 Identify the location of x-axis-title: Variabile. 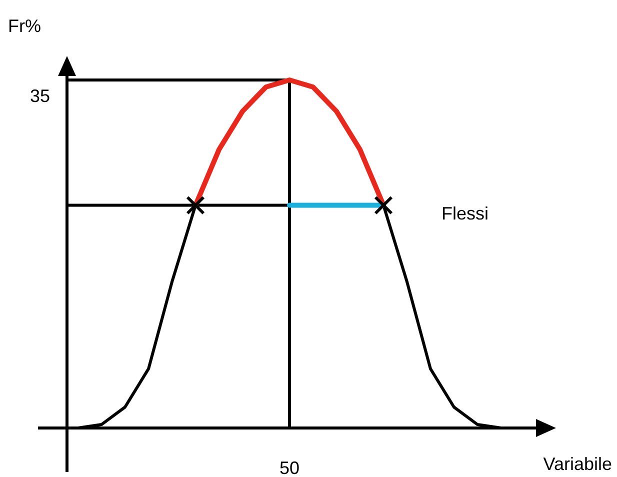
(577, 464).